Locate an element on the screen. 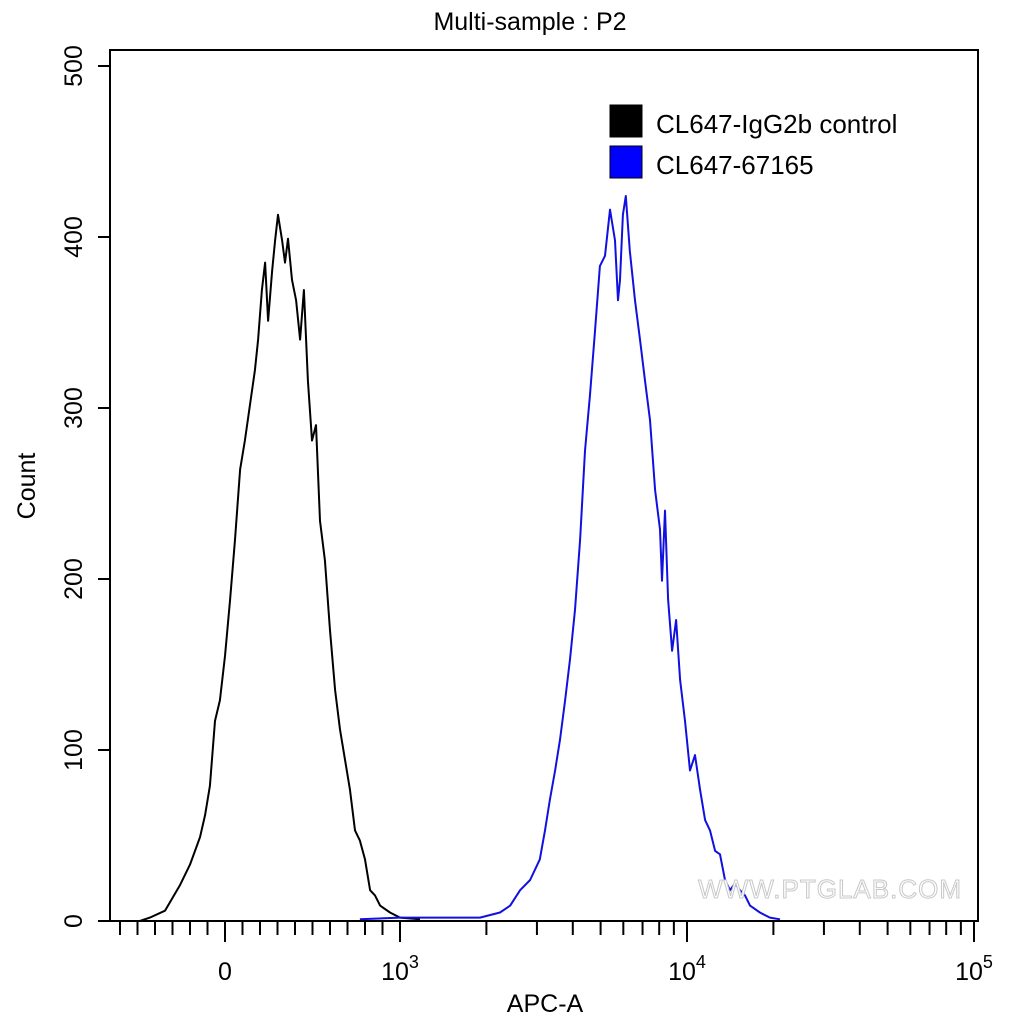 This screenshot has height=1024, width=1021. watermark: WWW.PTGLAB.COM is located at coordinates (830, 889).